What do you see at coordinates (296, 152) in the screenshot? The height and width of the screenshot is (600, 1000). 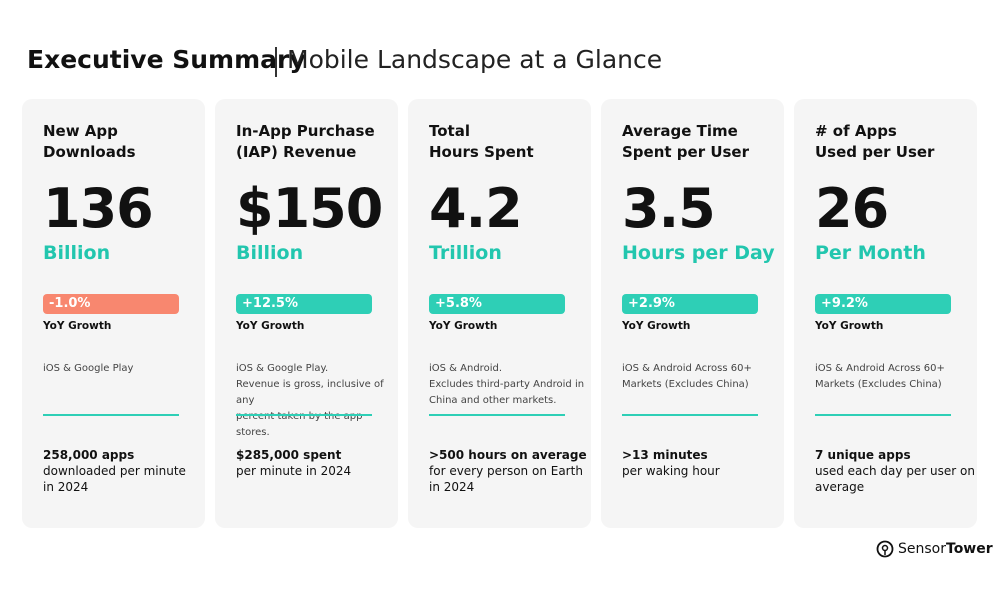 I see `card-title-line: (IAP) Revenue` at bounding box center [296, 152].